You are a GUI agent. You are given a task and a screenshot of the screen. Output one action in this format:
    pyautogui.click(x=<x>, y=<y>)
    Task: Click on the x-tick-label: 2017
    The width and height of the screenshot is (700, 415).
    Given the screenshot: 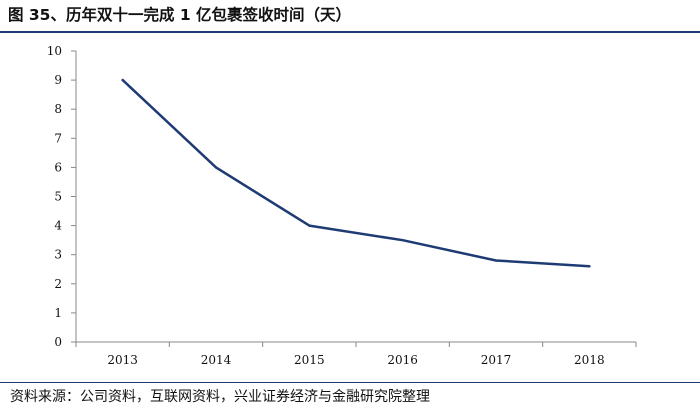 What is the action you would take?
    pyautogui.click(x=496, y=360)
    